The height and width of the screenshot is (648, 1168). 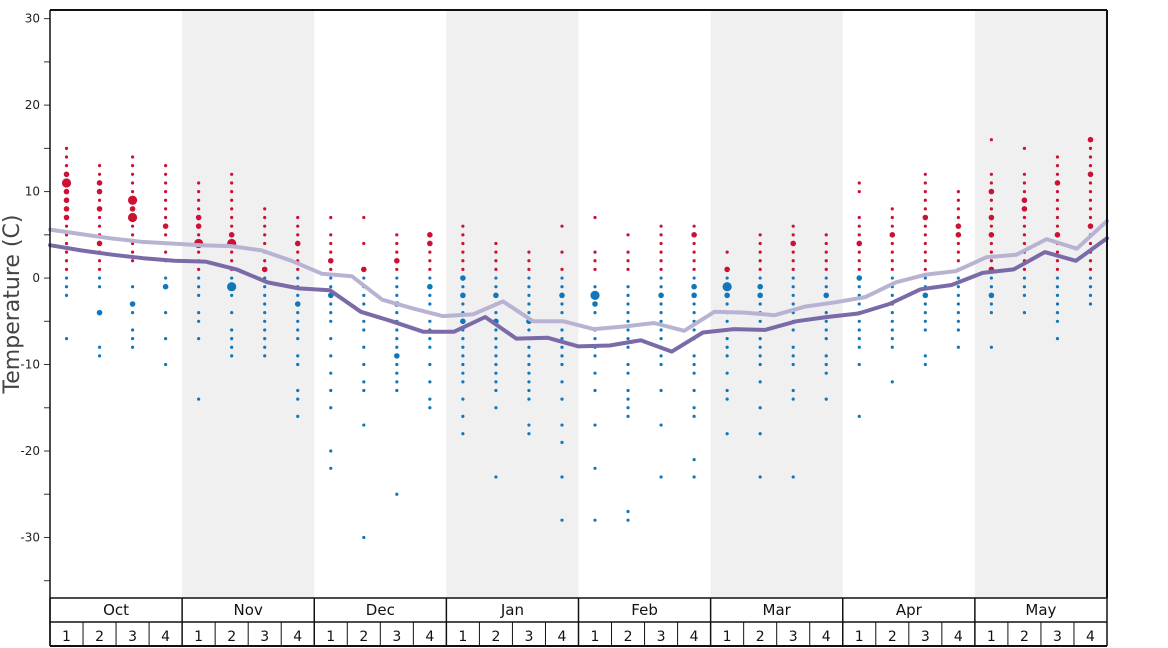 I want to click on month-label-nov: Nov, so click(x=248, y=610).